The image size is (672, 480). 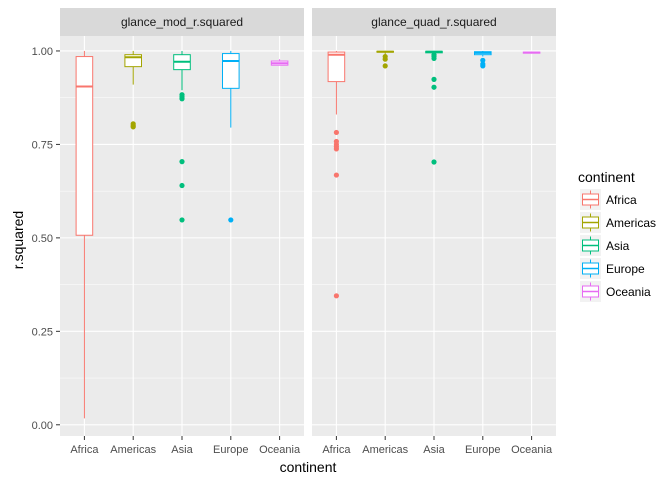 What do you see at coordinates (631, 223) in the screenshot?
I see `legend-label: Americas` at bounding box center [631, 223].